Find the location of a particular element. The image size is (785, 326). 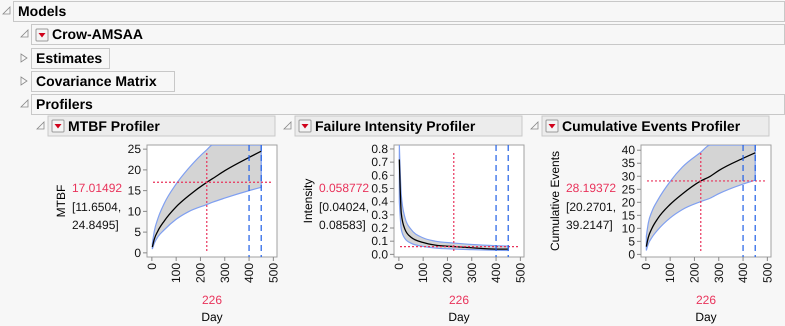

ref-line-label: 17.01492 is located at coordinates (97, 188).